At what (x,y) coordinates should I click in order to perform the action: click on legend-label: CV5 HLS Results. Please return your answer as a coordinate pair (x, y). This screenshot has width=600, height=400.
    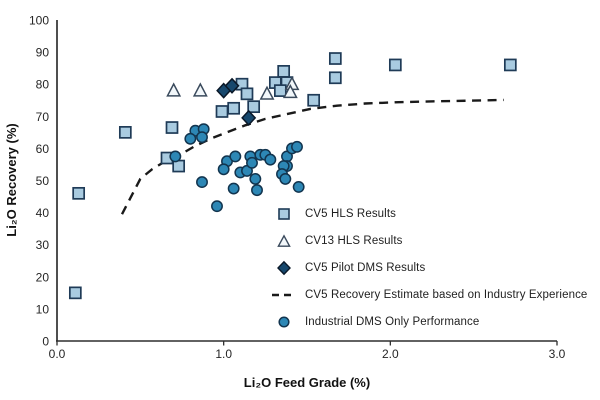
    Looking at the image, I should click on (350, 213).